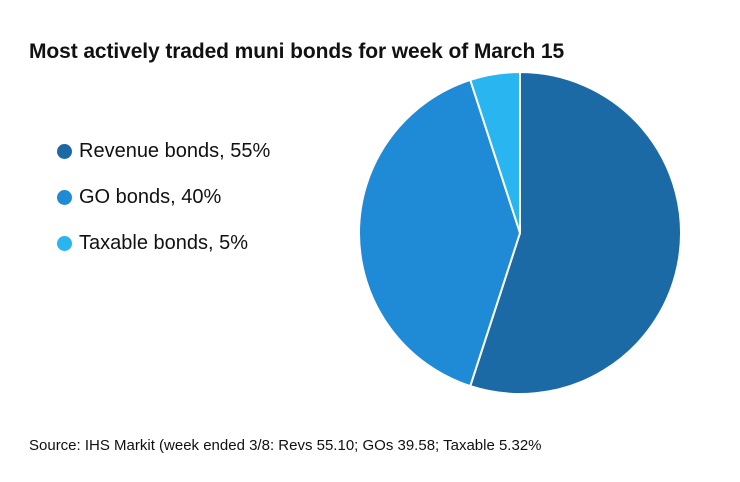 Image resolution: width=740 pixels, height=482 pixels. I want to click on pie-slice-go-bonds, so click(439, 233).